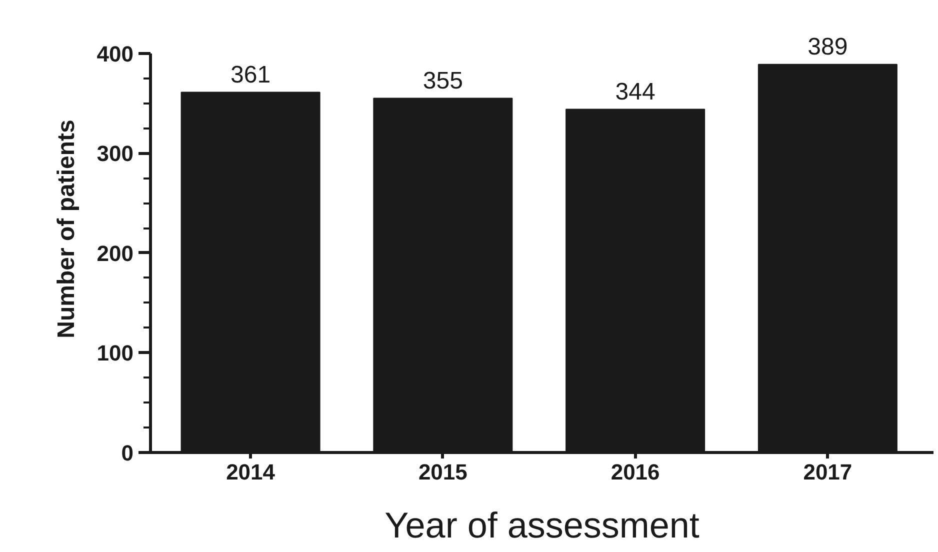  Describe the element at coordinates (827, 472) in the screenshot. I see `x-tick-label: 2017` at that location.